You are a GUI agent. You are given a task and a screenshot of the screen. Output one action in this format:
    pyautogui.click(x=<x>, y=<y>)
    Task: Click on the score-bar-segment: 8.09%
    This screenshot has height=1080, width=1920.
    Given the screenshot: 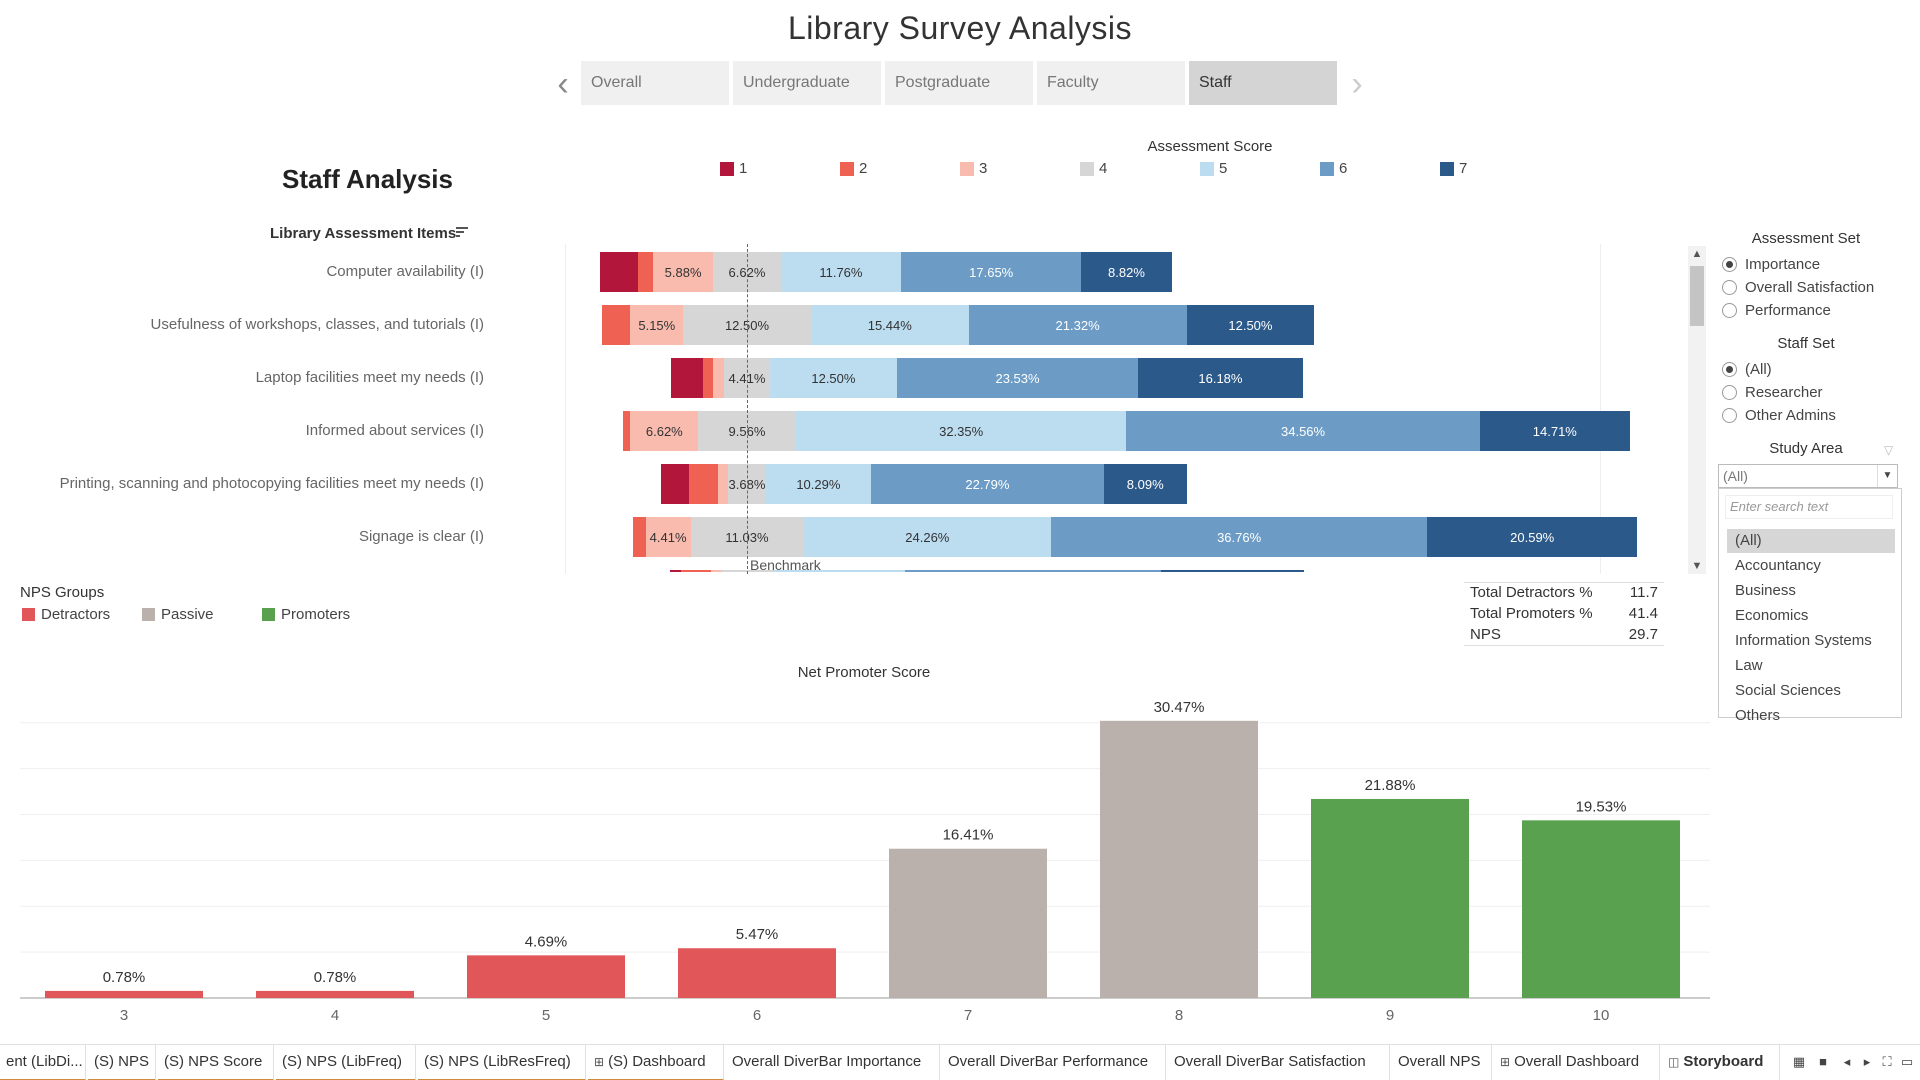 What is the action you would take?
    pyautogui.click(x=1145, y=484)
    